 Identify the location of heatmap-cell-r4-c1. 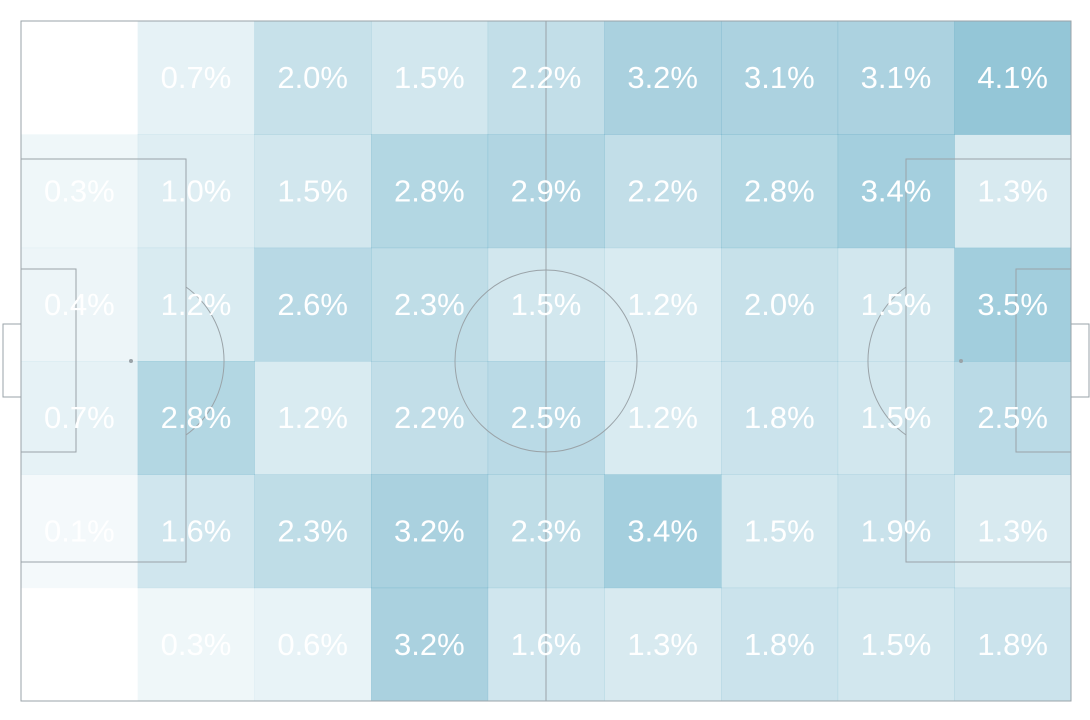
(196, 531).